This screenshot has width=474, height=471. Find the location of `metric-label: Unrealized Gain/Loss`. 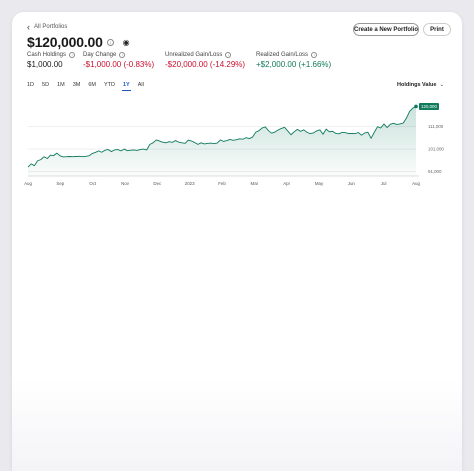

metric-label: Unrealized Gain/Loss is located at coordinates (194, 55).